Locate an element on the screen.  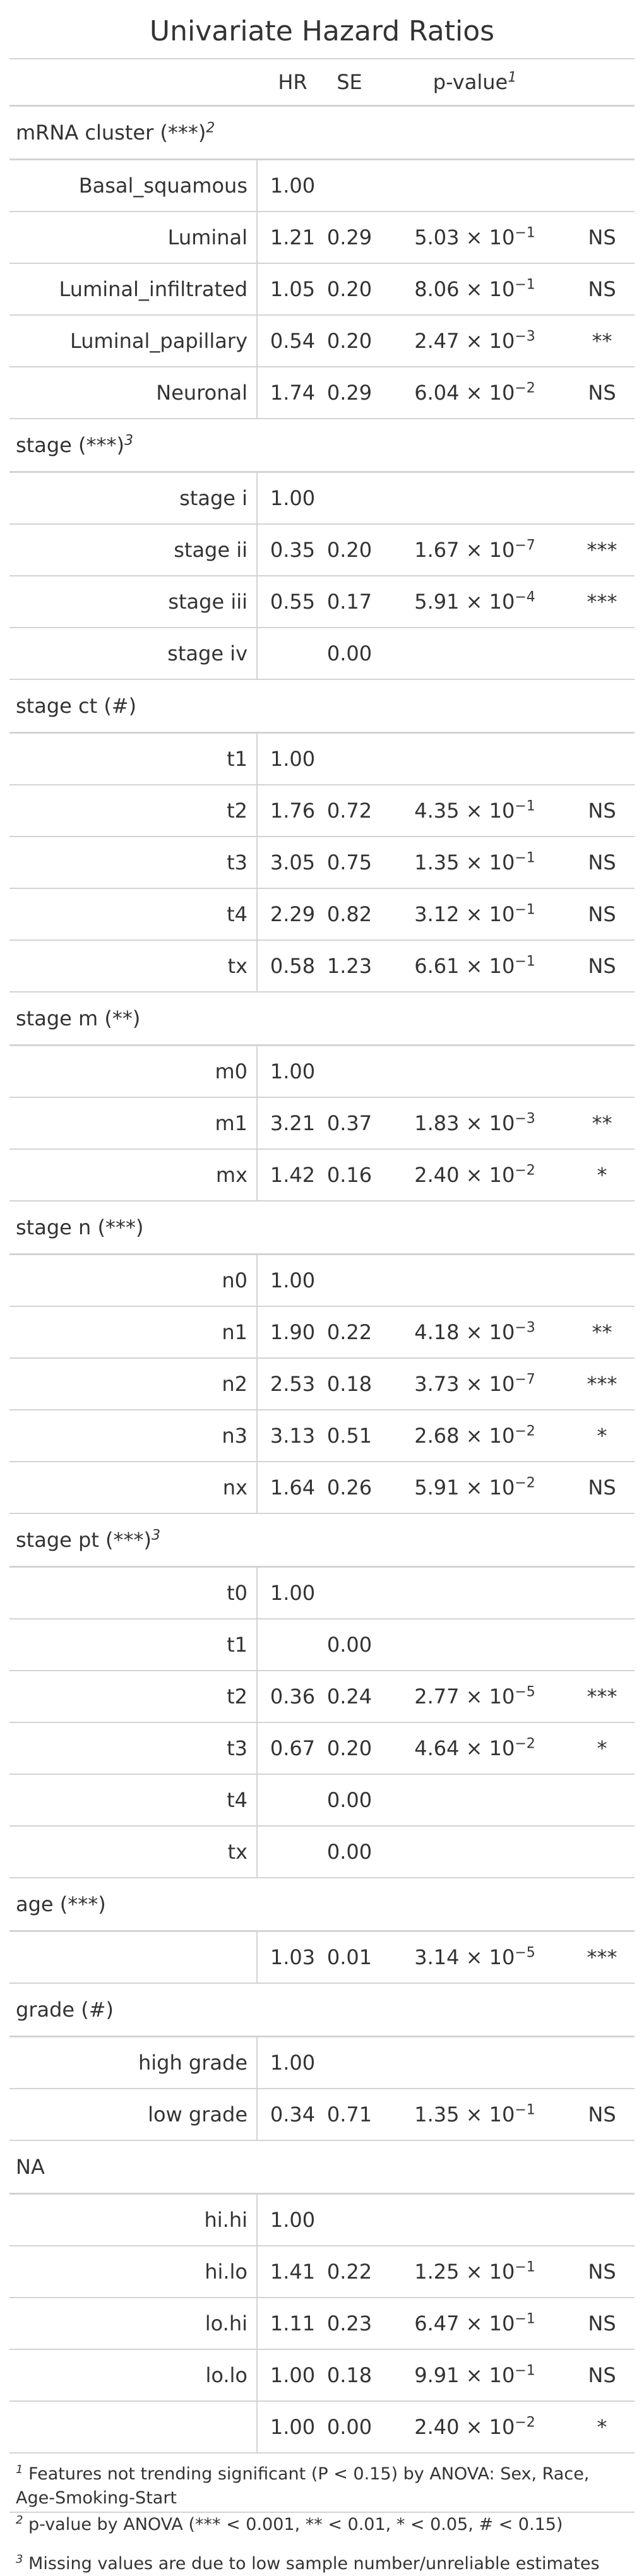
group-header: stage pt (***)3 is located at coordinates (322, 1541).